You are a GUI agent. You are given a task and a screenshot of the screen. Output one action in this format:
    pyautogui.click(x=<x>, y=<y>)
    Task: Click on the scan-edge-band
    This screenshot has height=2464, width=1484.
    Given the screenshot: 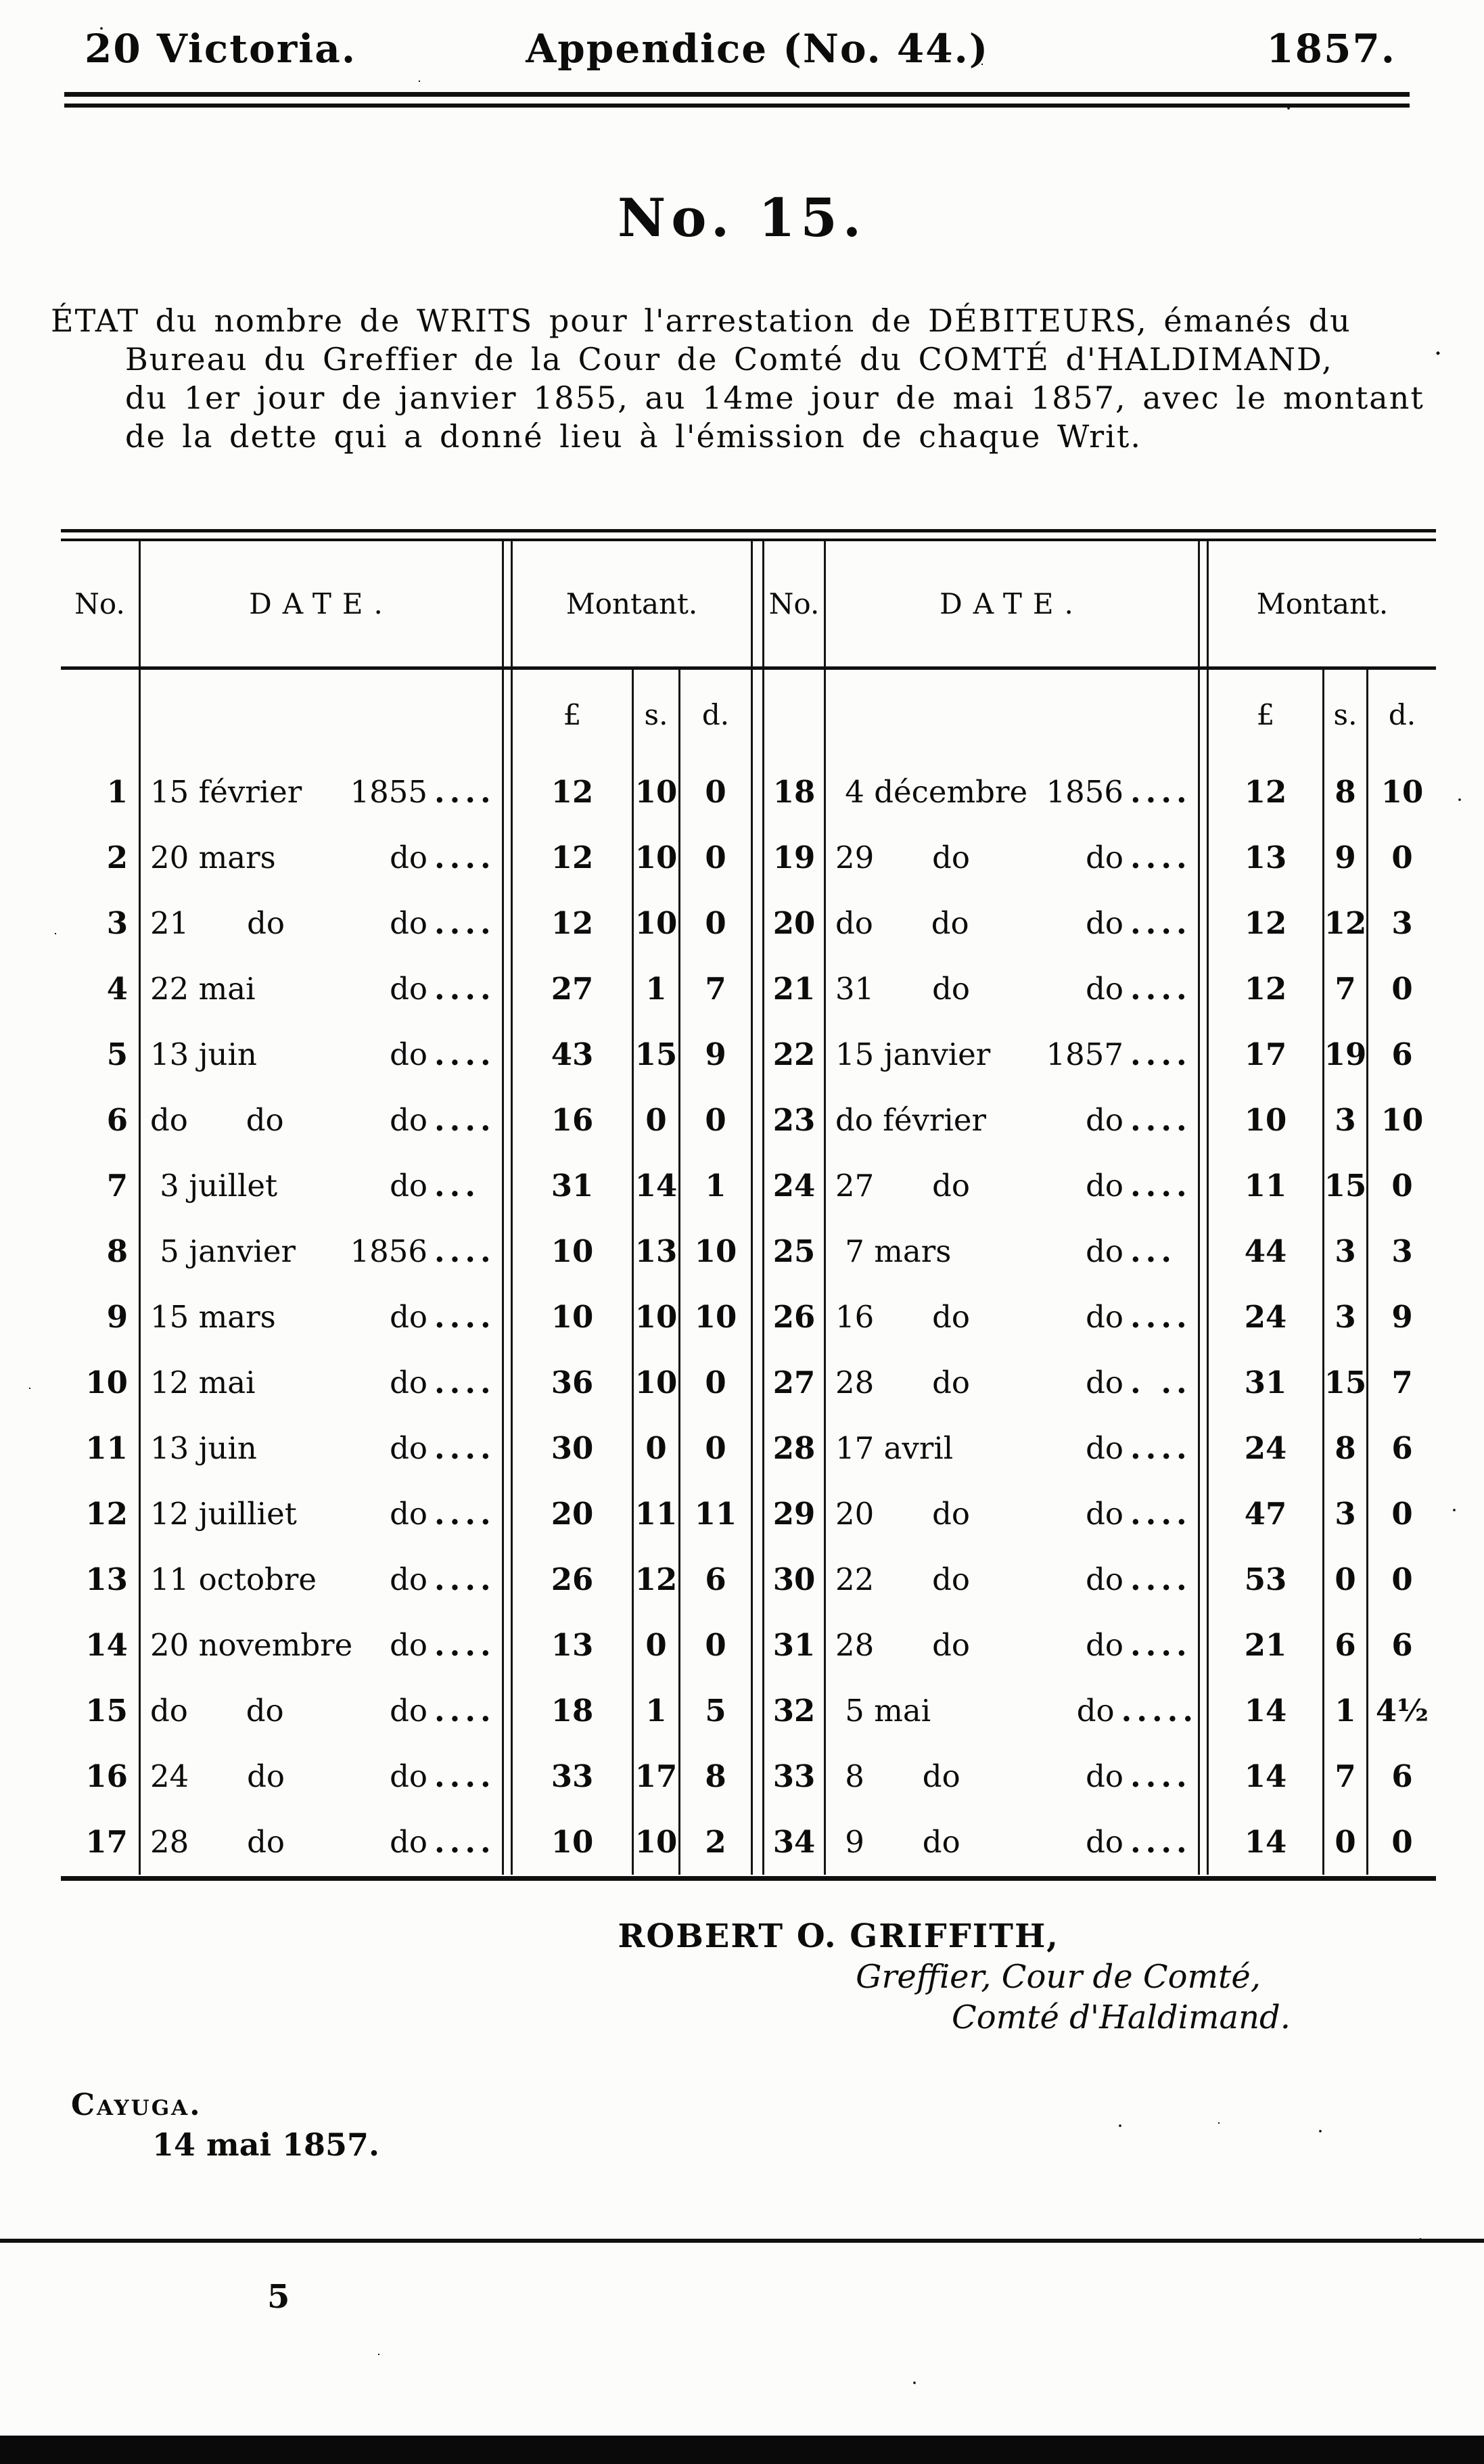 What is the action you would take?
    pyautogui.click(x=742, y=2450)
    